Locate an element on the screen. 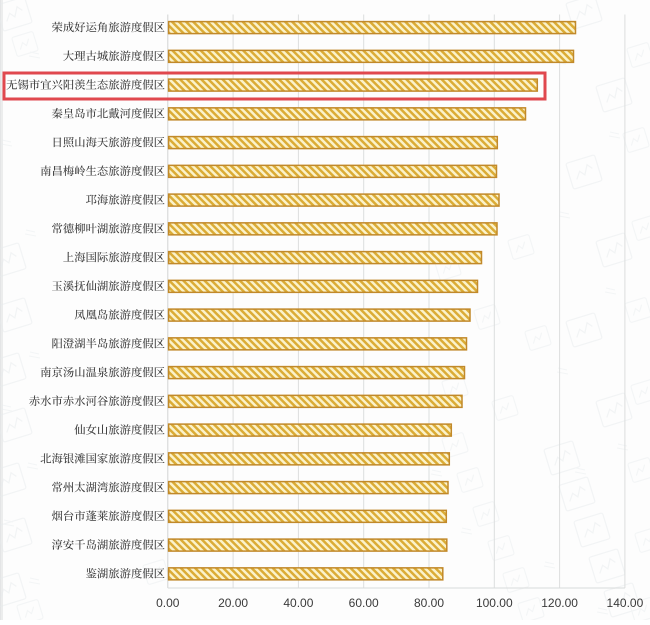 The height and width of the screenshot is (625, 650). svg-text: 40.00 is located at coordinates (298, 603).